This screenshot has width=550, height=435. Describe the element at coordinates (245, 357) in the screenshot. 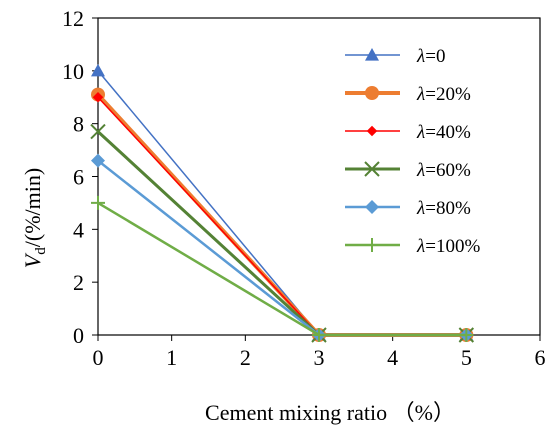

I see `x-tick-label: 2` at that location.